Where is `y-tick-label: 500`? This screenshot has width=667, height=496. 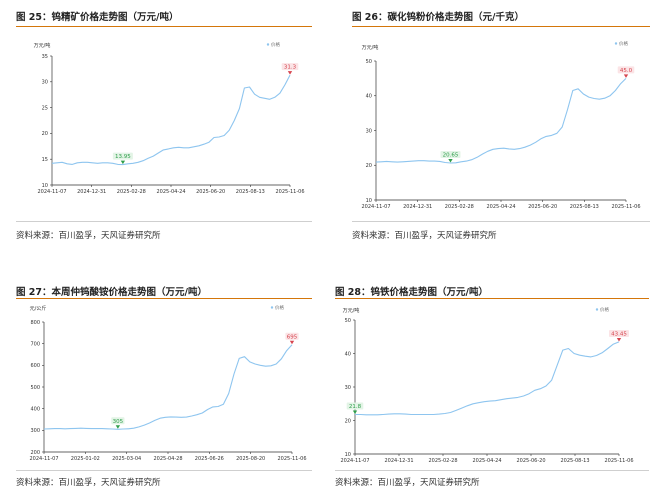
y-tick-label: 500 is located at coordinates (35, 388).